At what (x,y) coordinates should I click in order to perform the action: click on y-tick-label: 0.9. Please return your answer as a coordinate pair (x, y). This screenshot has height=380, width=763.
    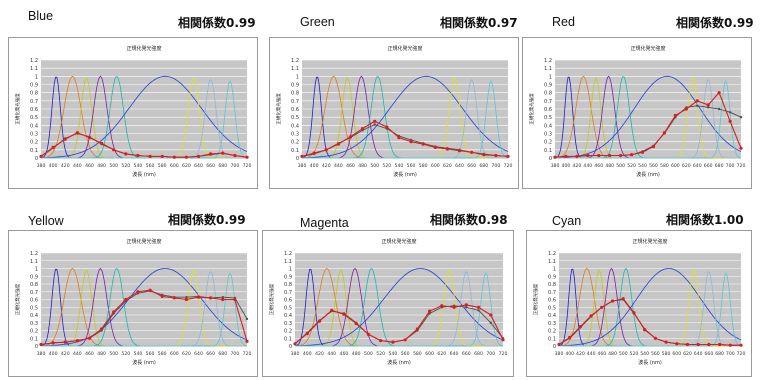
    Looking at the image, I should click on (288, 277).